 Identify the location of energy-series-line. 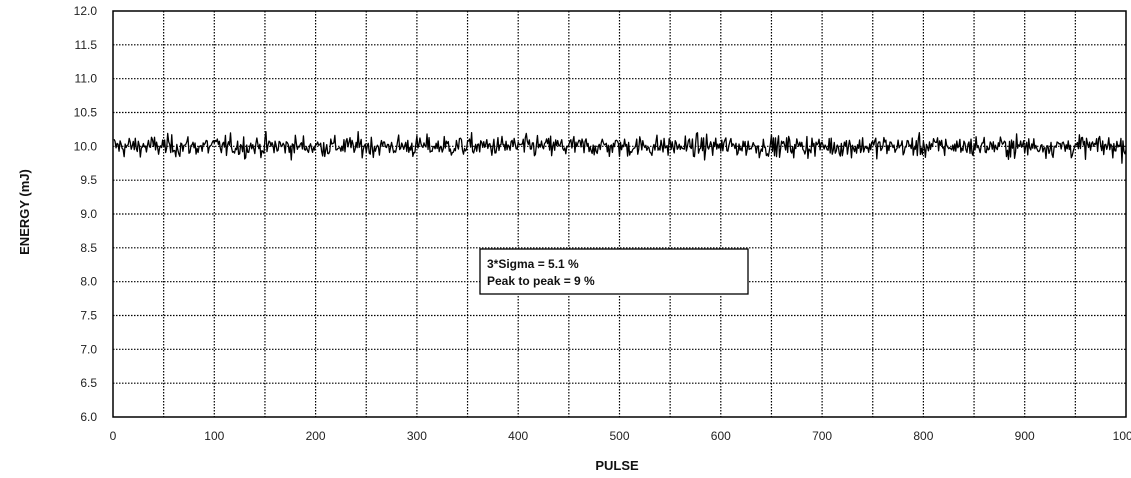
(620, 147).